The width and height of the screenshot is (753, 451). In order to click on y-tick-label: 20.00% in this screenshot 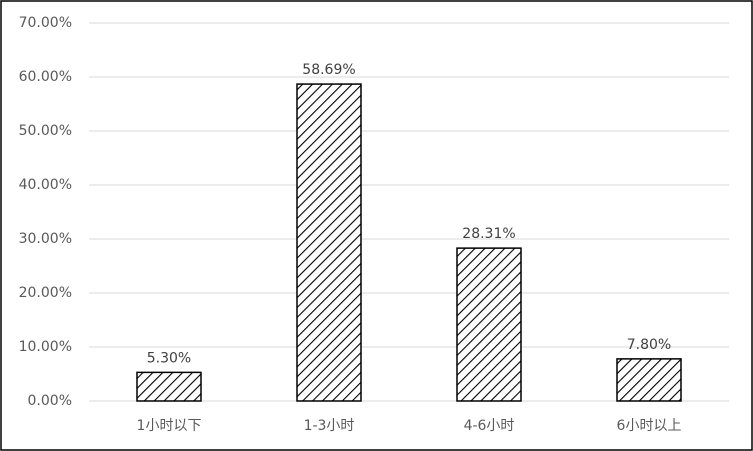, I will do `click(45, 293)`.